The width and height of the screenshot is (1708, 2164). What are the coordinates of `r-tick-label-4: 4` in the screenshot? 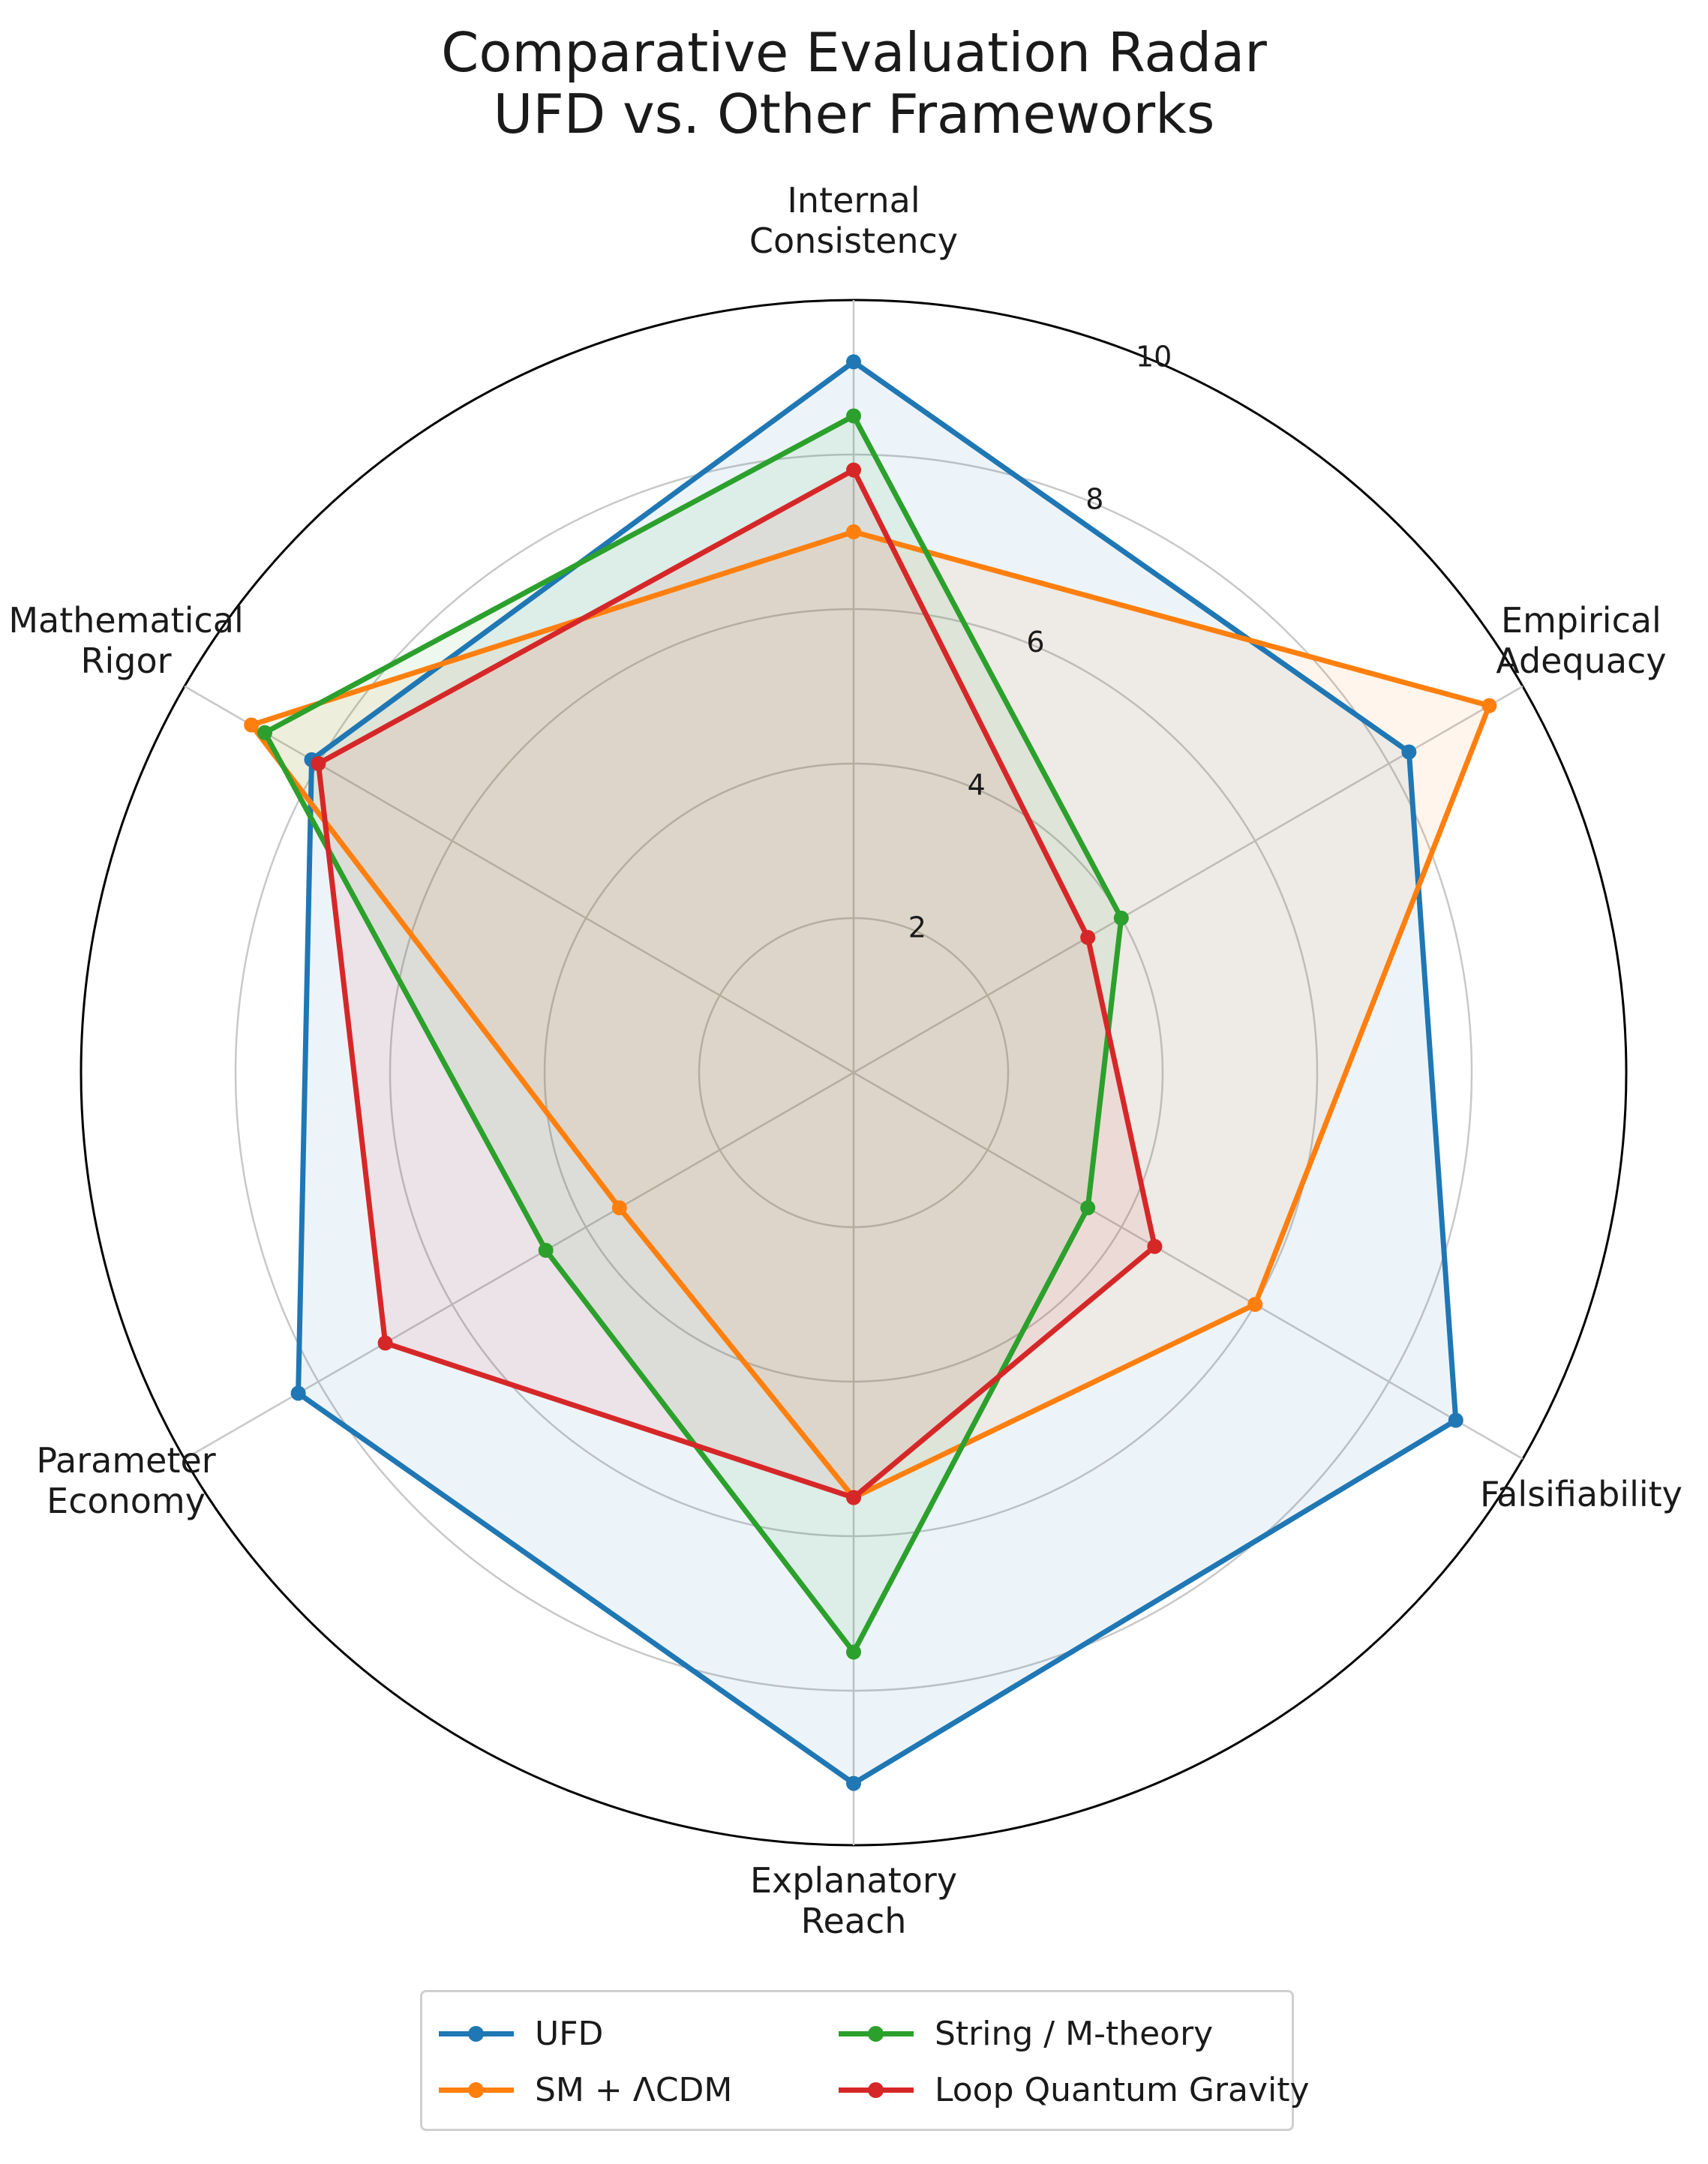 It's located at (977, 784).